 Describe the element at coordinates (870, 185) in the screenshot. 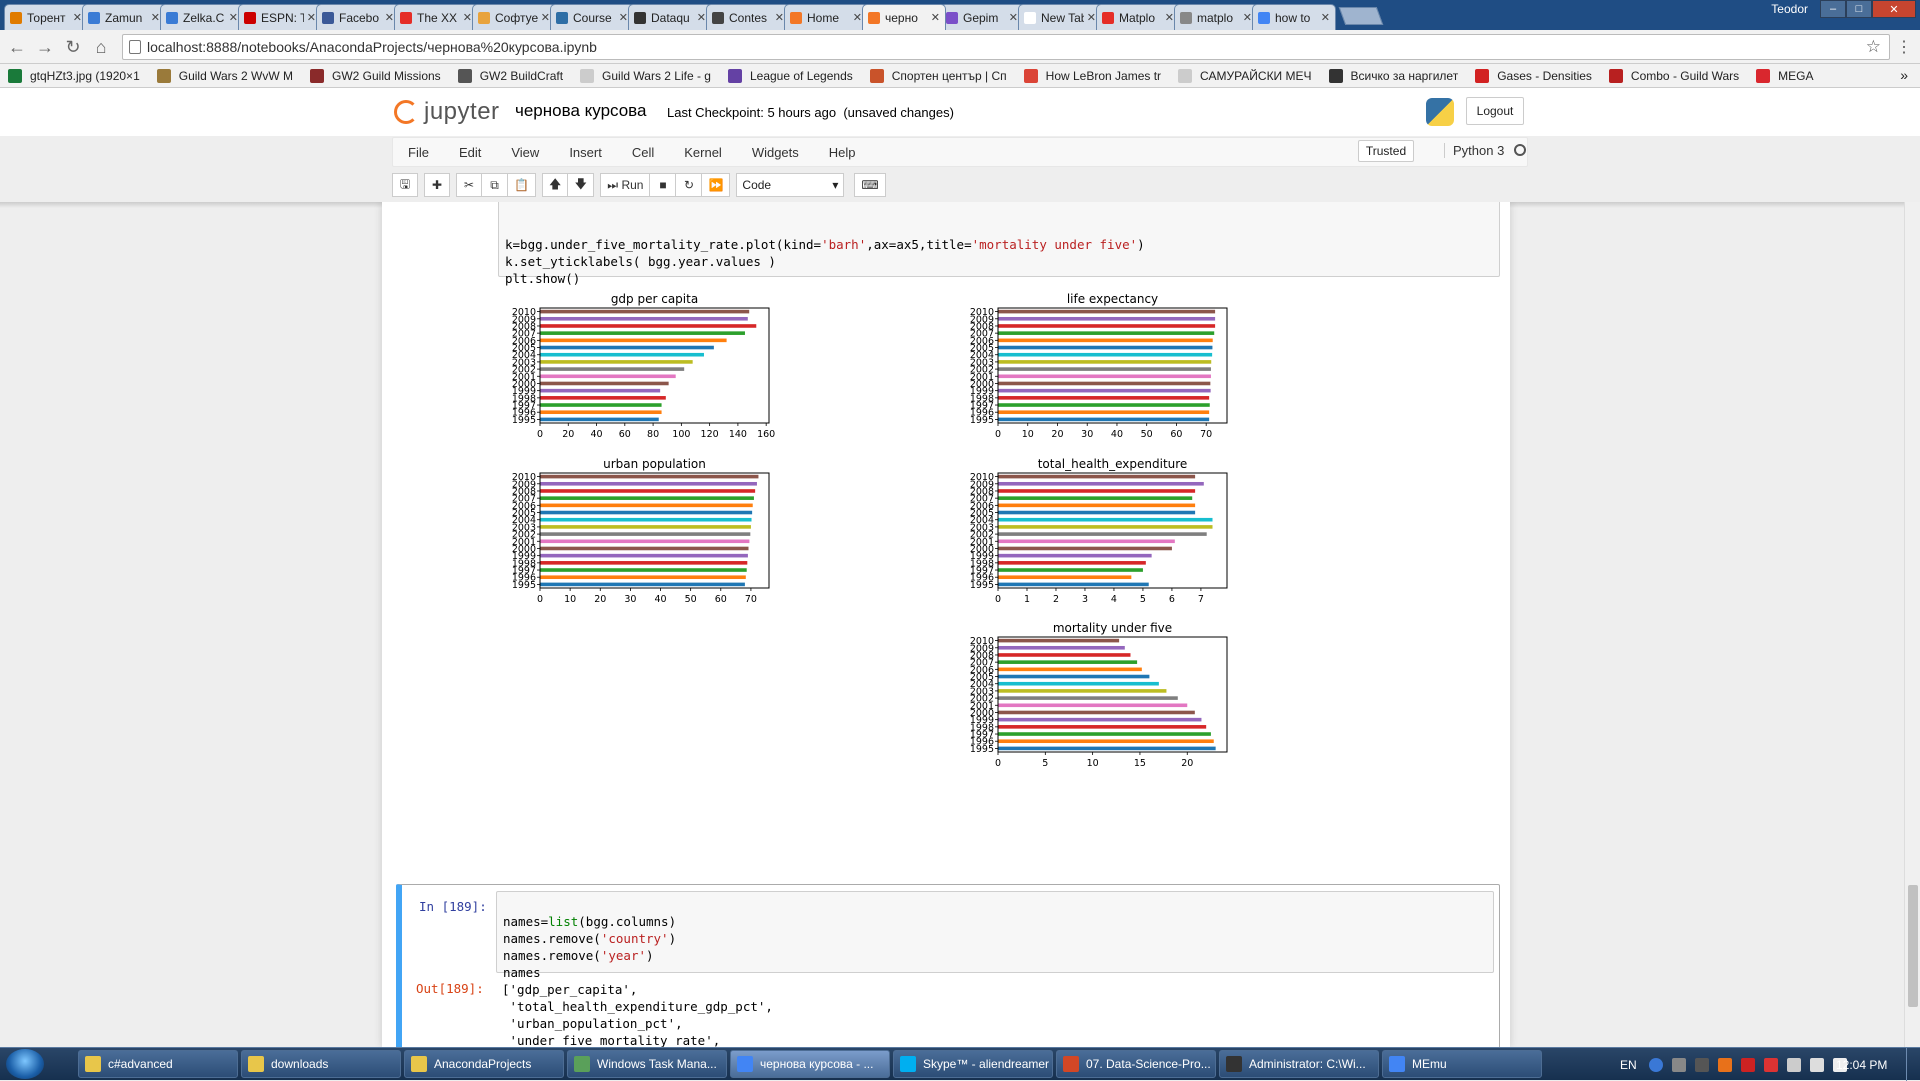

I see `keyboard-icon: ⌨` at that location.